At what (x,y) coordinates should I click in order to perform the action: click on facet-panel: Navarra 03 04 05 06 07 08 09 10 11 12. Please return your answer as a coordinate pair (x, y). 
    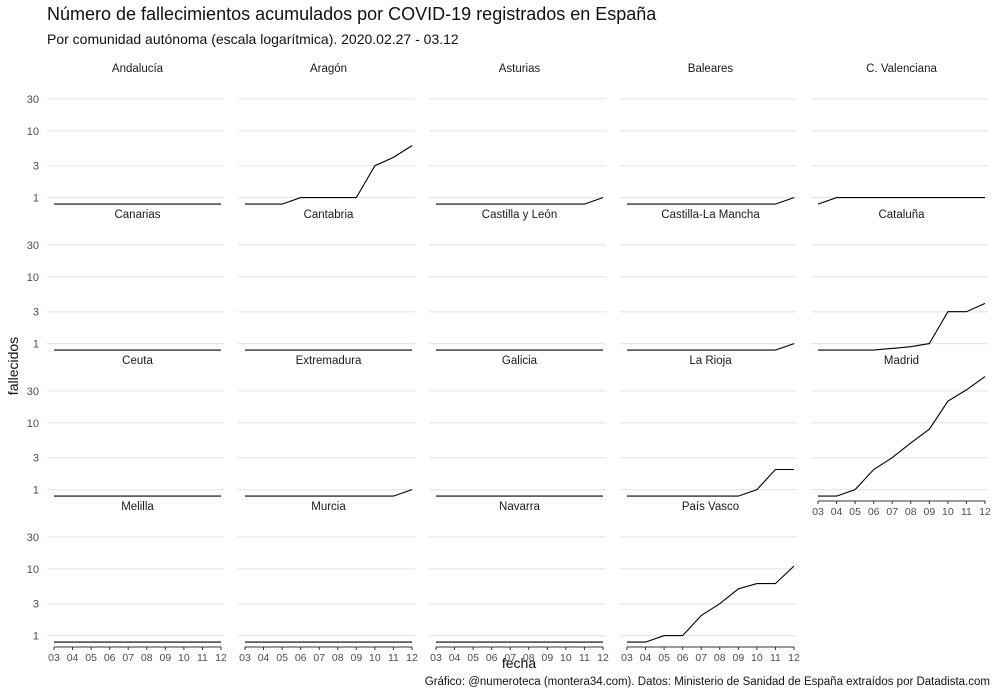
    Looking at the image, I should click on (519, 582).